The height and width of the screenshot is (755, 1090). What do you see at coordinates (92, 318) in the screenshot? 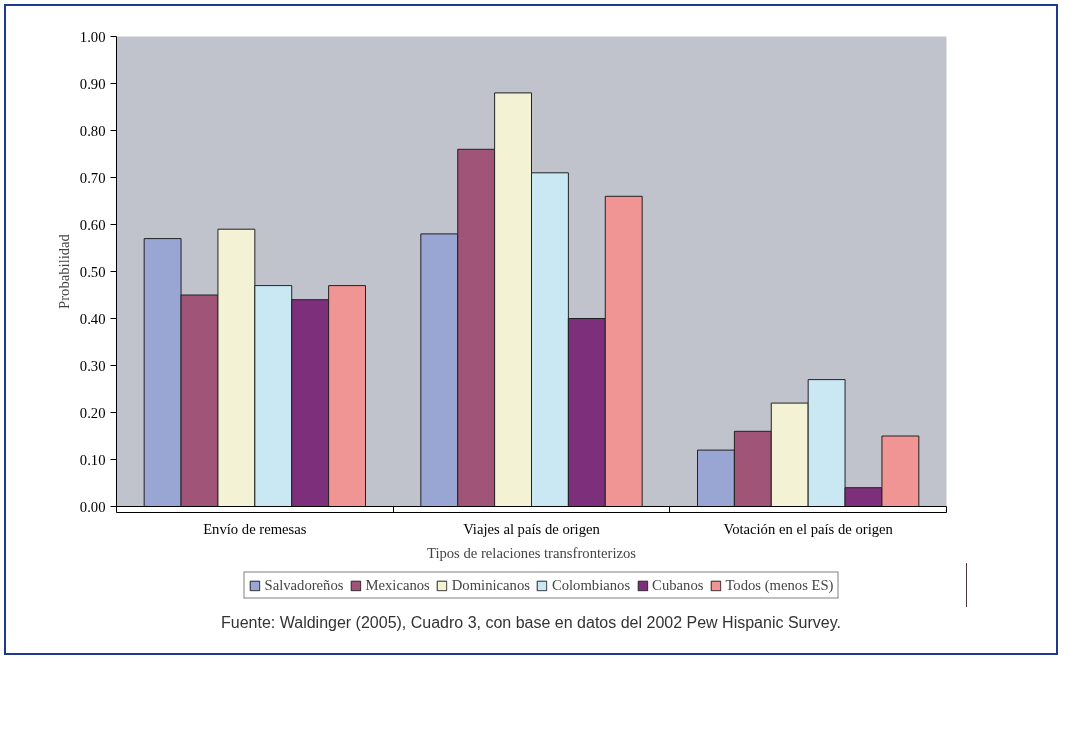
I see `y-tick-label: 0.40` at bounding box center [92, 318].